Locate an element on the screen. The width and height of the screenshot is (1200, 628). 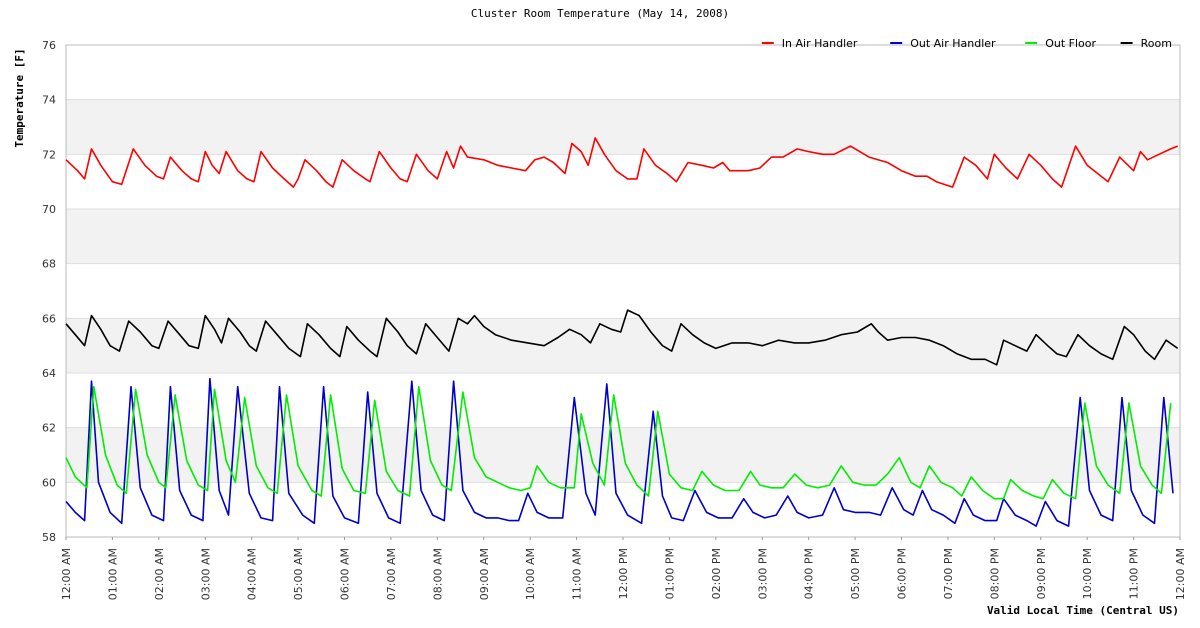
y-tick-label: 74 is located at coordinates (49, 100).